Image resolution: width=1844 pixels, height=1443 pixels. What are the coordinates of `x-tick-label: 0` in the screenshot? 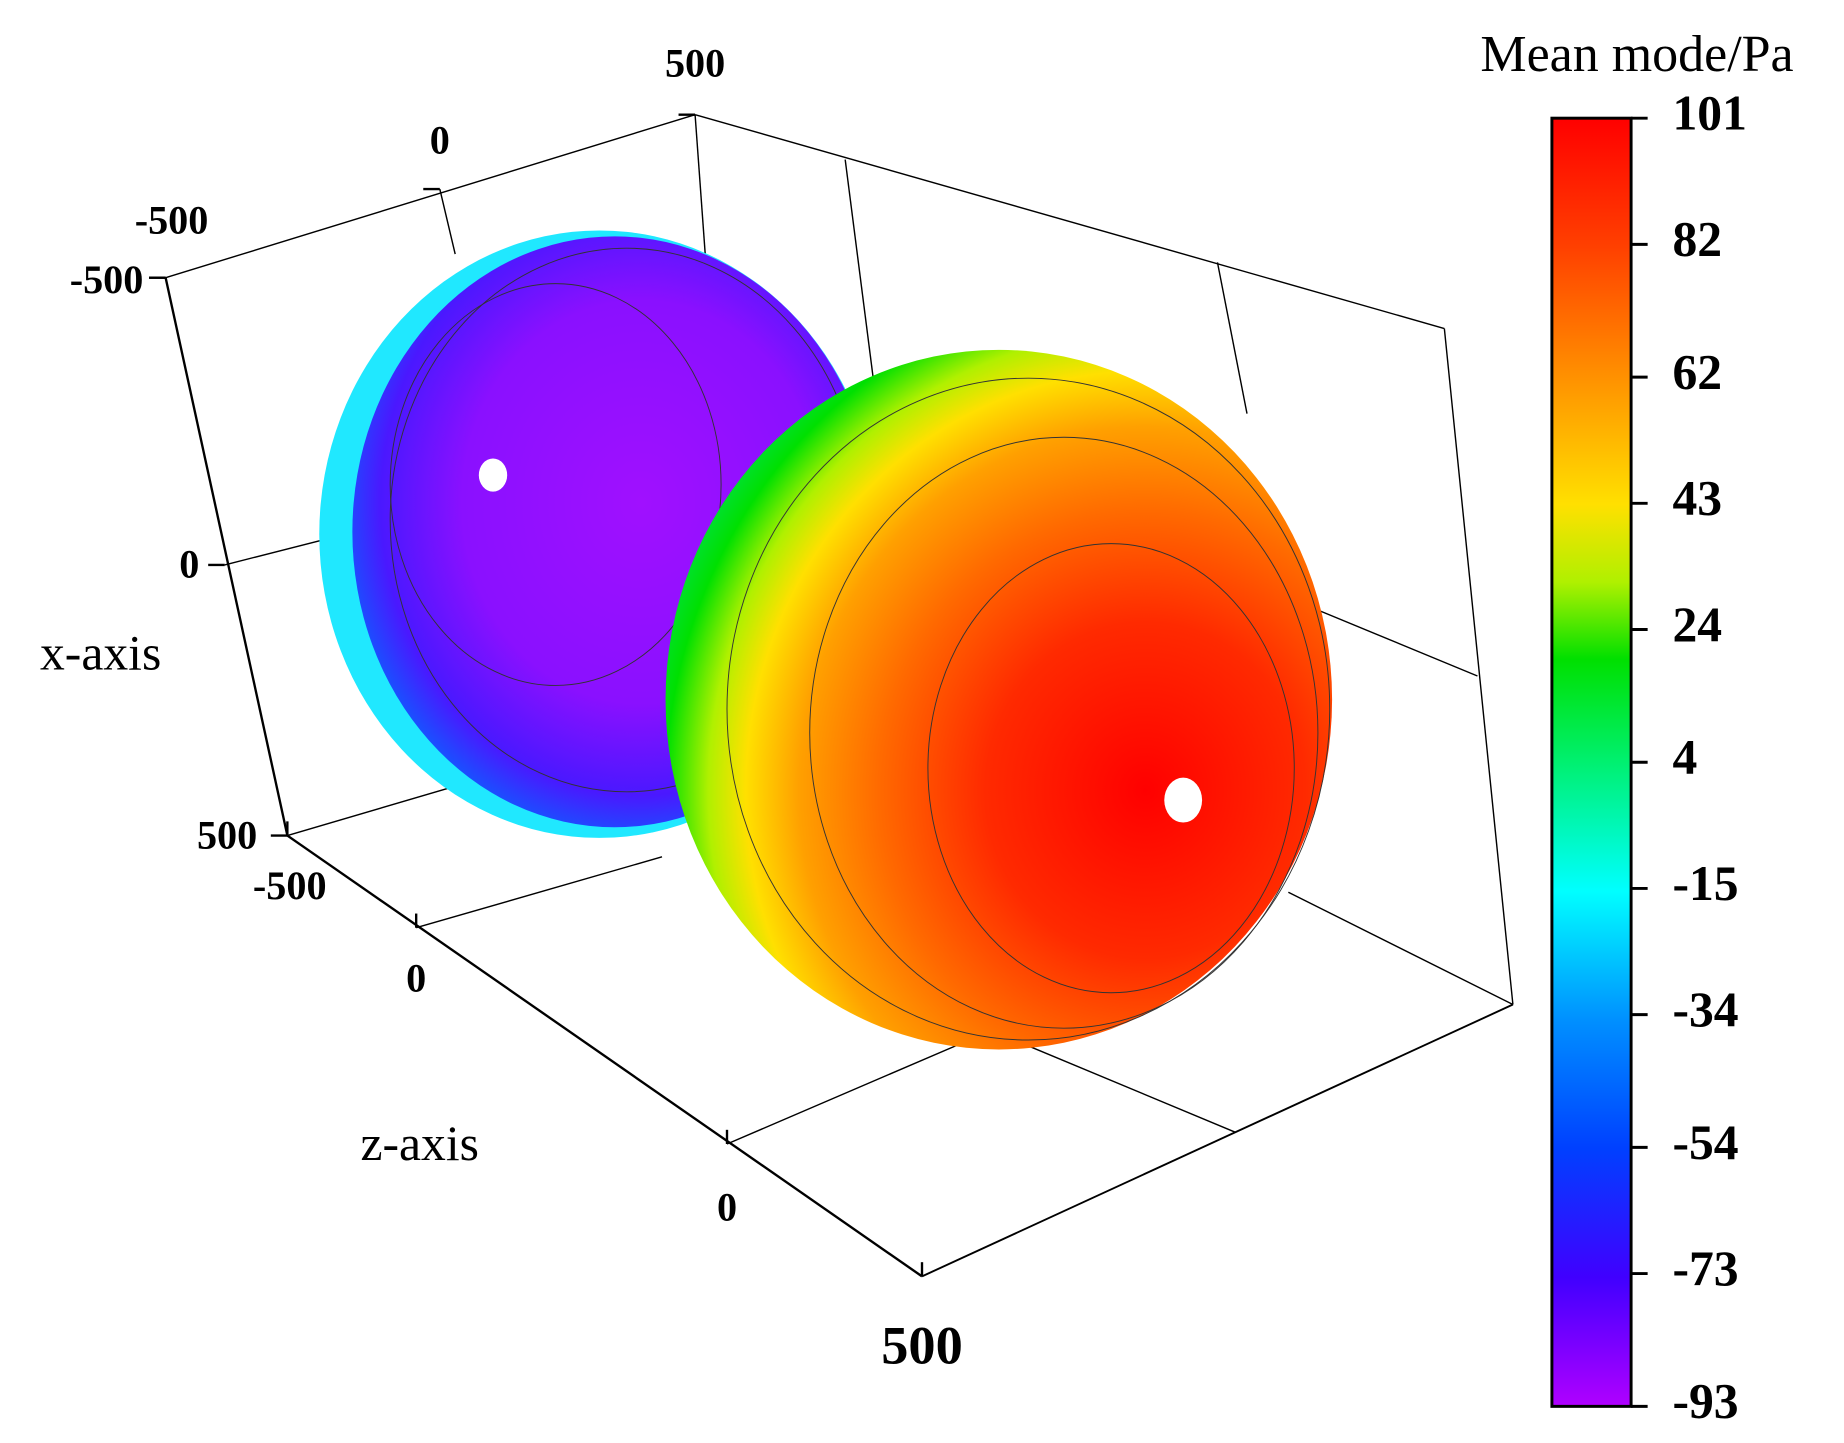 It's located at (189, 564).